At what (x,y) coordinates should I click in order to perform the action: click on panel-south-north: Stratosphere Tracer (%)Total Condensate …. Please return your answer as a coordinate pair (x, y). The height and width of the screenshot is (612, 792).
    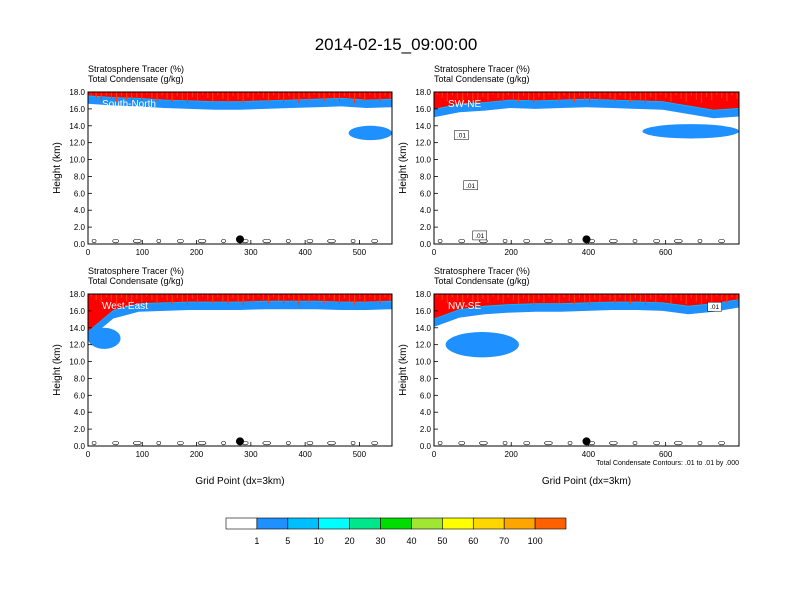
    Looking at the image, I should click on (222, 160).